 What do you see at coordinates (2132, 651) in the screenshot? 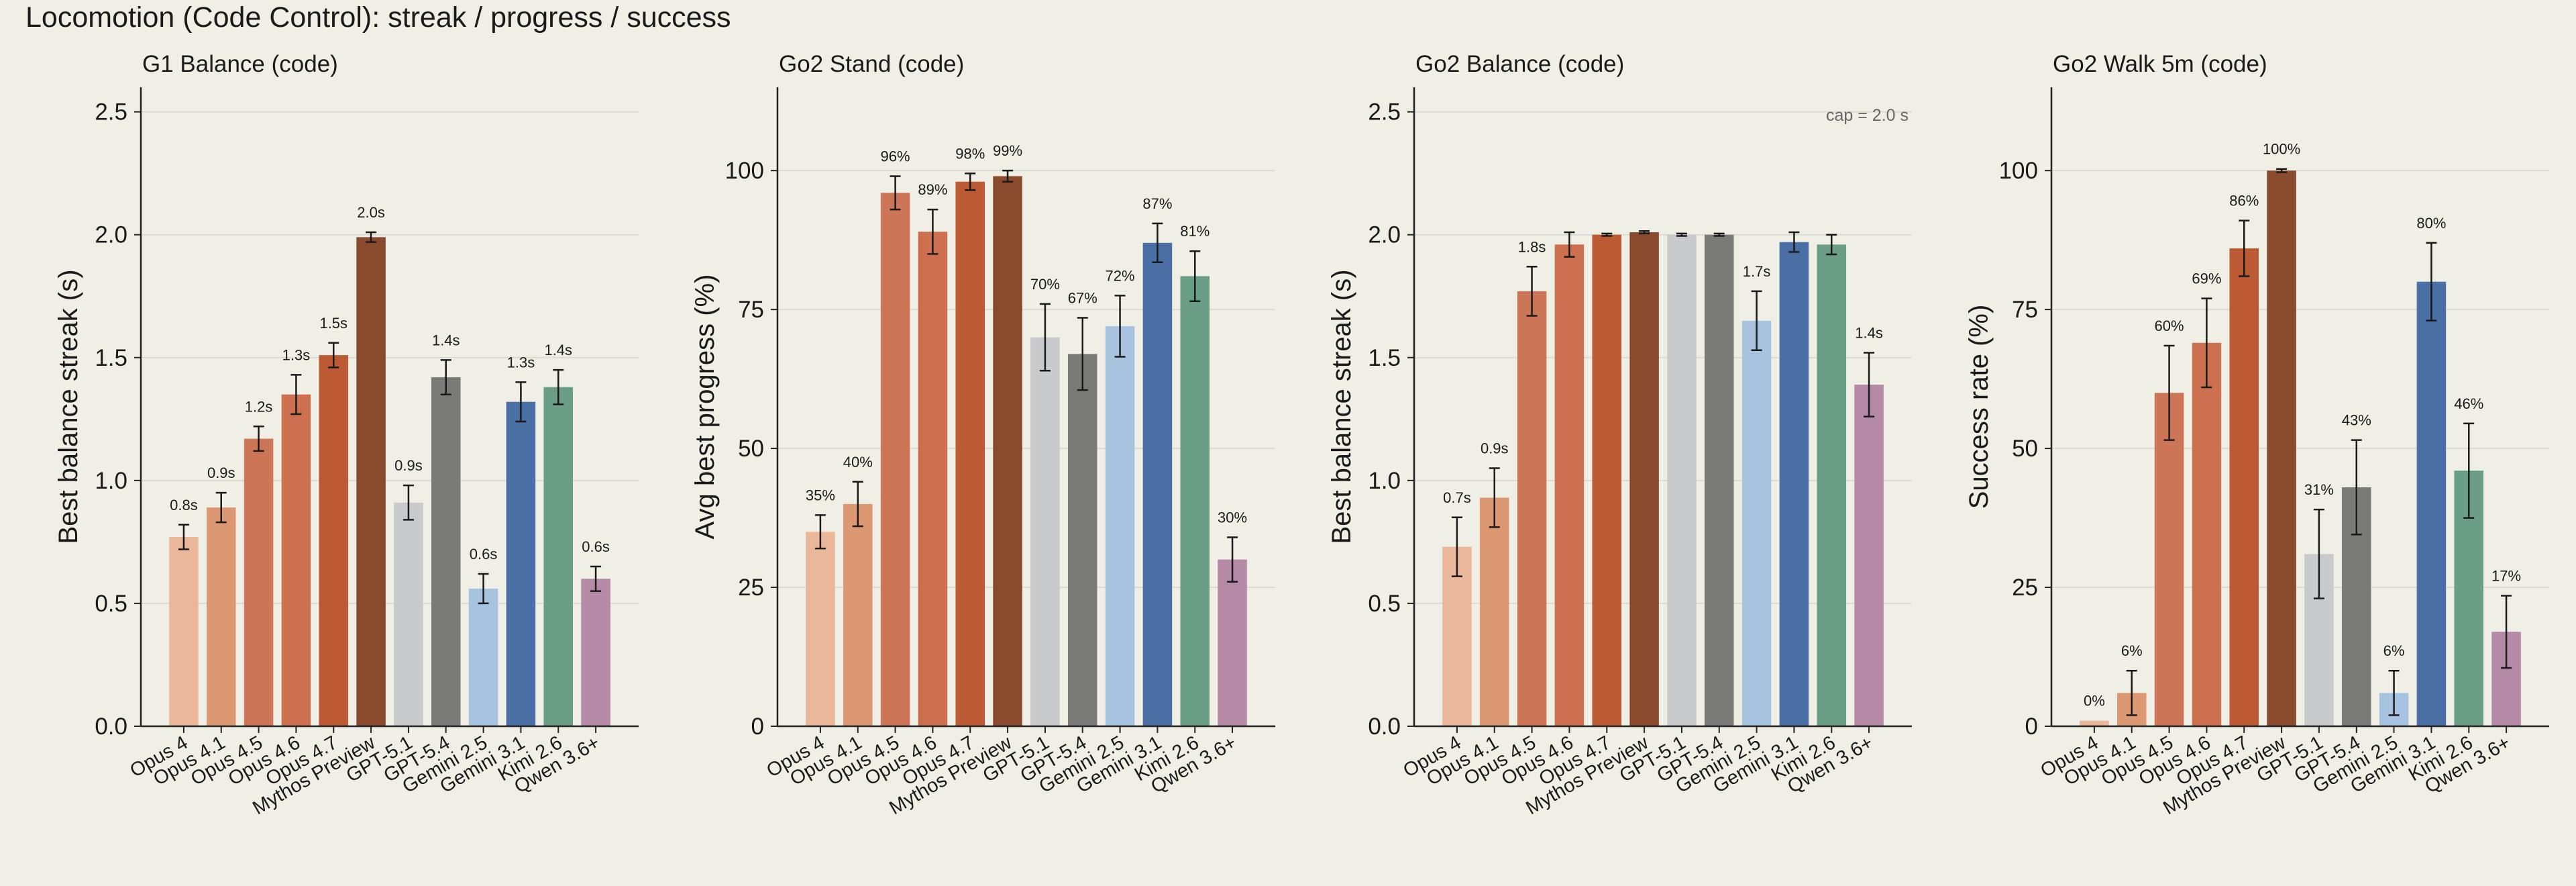
I see `data-label: 6%` at bounding box center [2132, 651].